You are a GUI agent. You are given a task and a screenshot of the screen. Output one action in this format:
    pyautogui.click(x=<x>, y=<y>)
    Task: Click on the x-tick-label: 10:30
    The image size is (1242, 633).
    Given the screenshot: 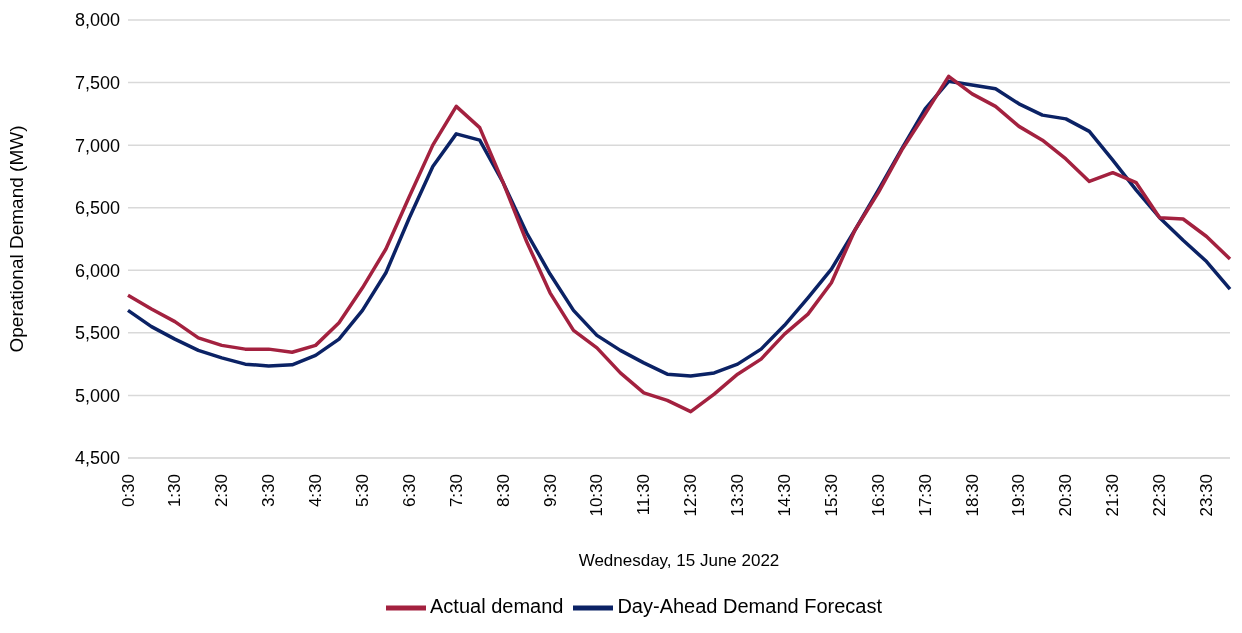 What is the action you would take?
    pyautogui.click(x=597, y=495)
    